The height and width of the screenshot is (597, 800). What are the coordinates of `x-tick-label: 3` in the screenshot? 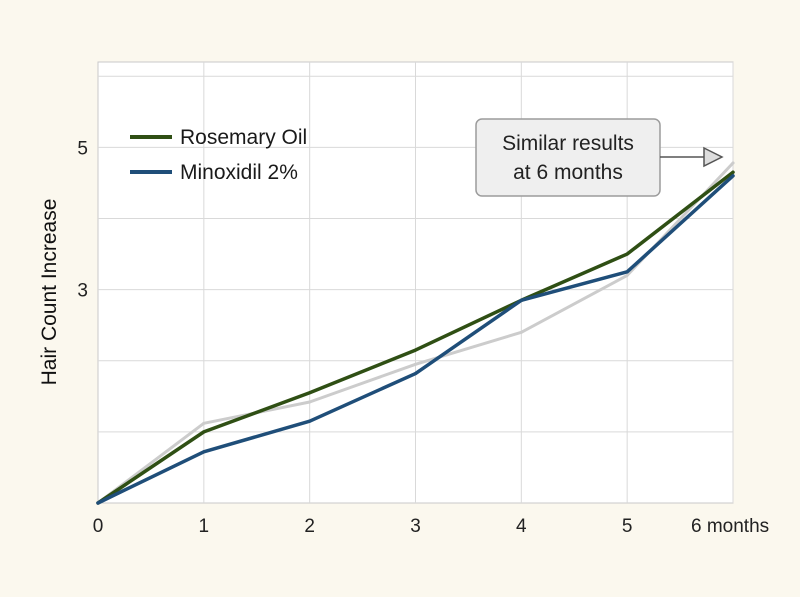 It's located at (415, 526).